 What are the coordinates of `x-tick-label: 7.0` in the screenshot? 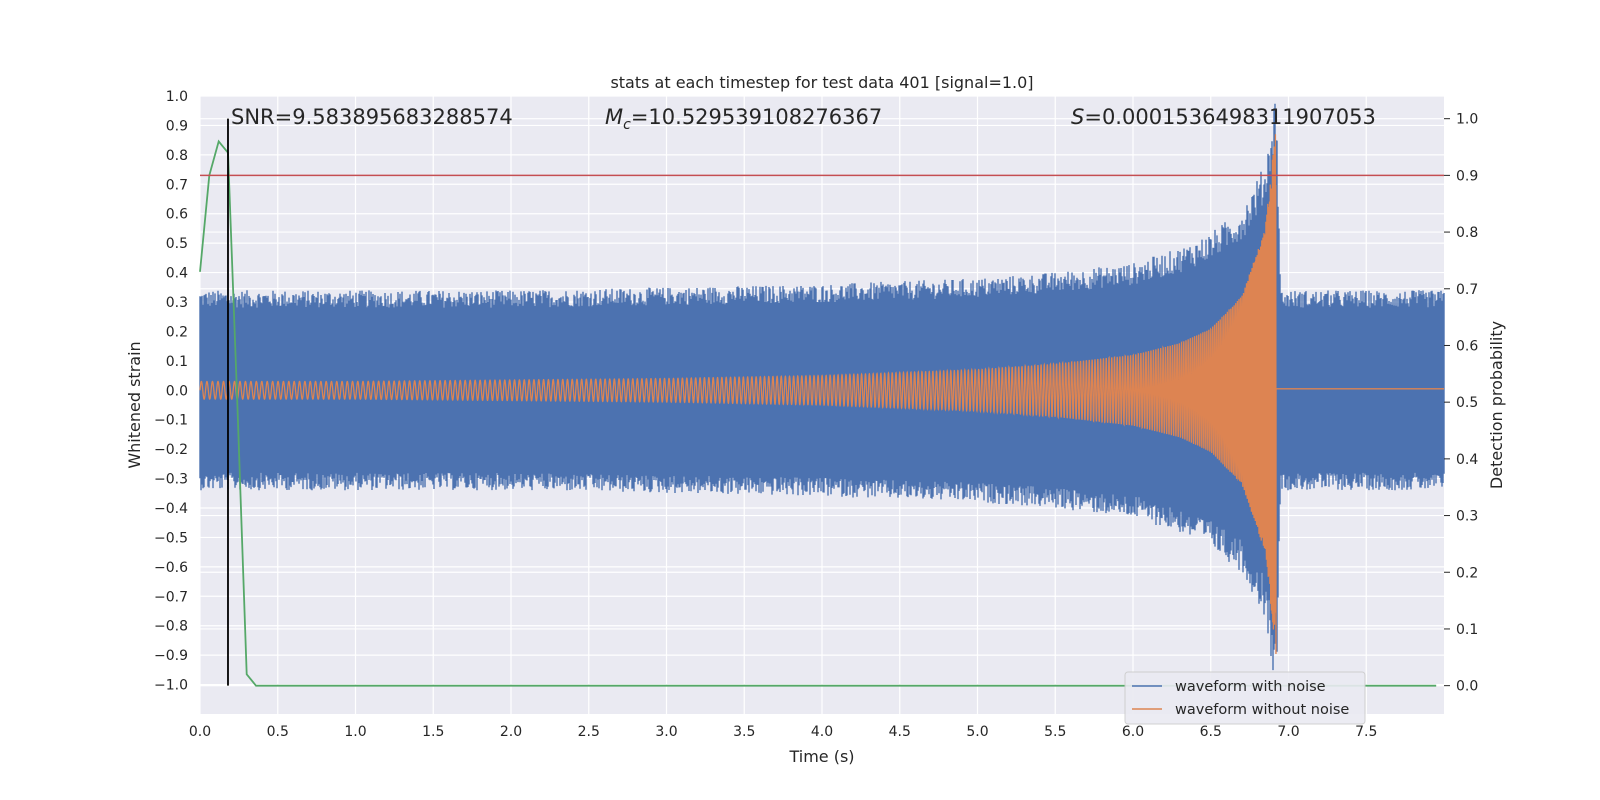 It's located at (1288, 732).